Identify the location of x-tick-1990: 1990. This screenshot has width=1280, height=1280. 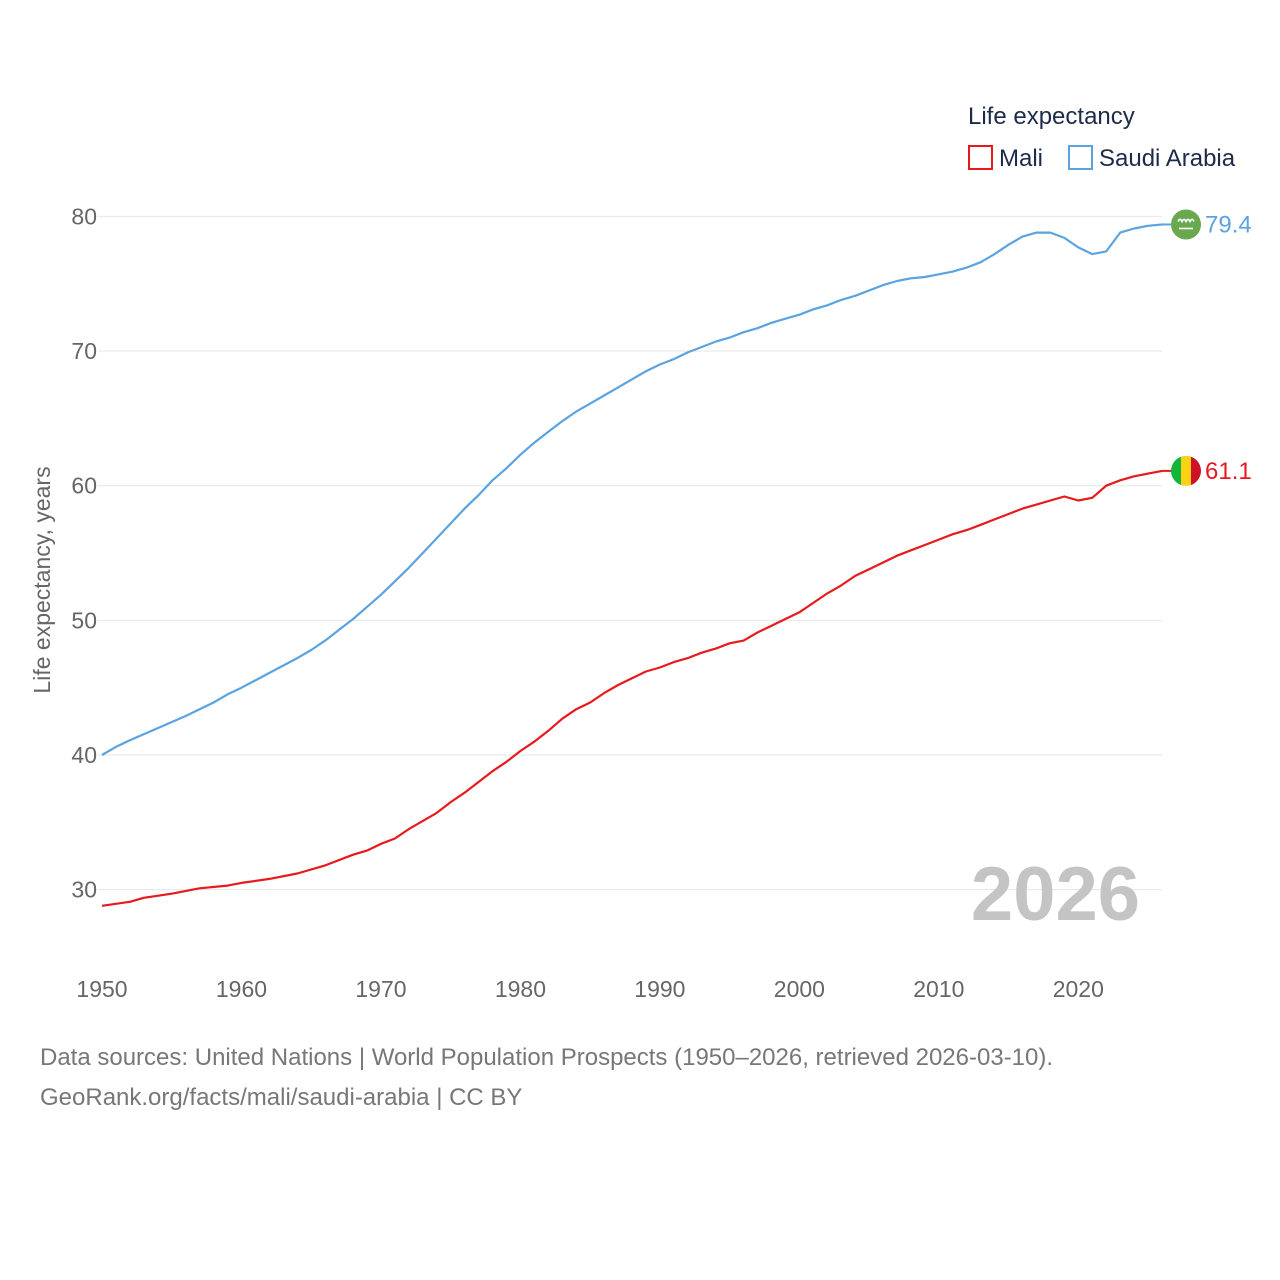
(659, 989).